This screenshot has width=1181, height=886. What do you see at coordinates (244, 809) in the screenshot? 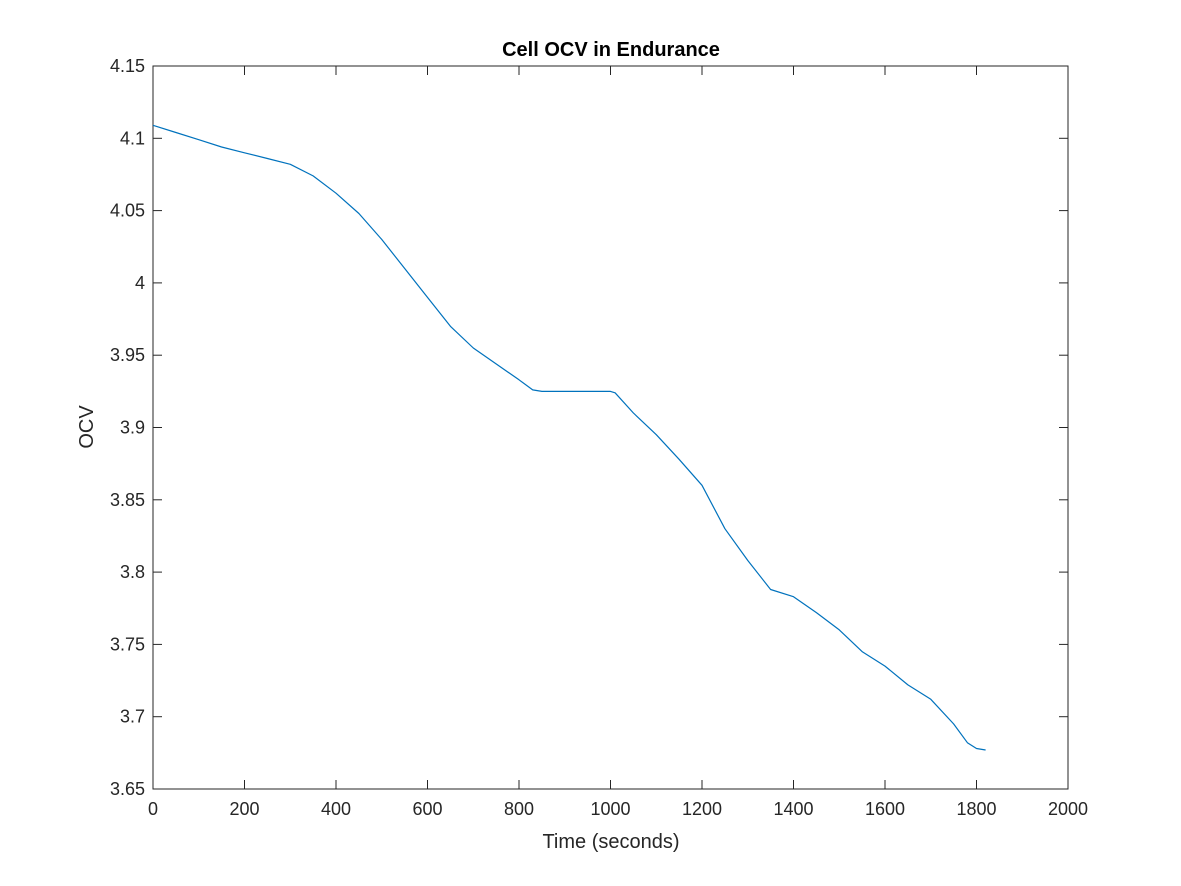
I see `x-tick-label: 200` at bounding box center [244, 809].